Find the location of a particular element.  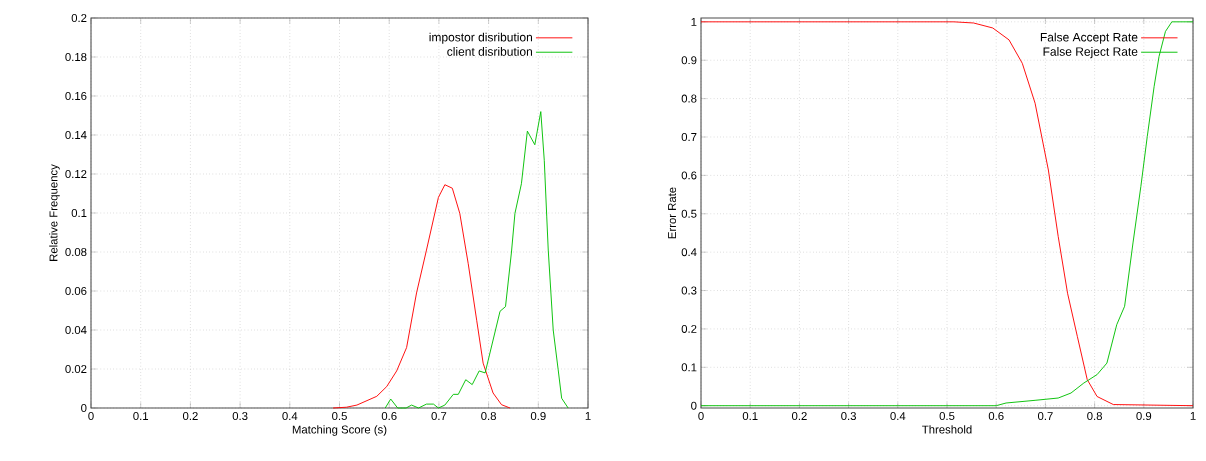

x-axis-title: Matching Score (s) is located at coordinates (339, 430).